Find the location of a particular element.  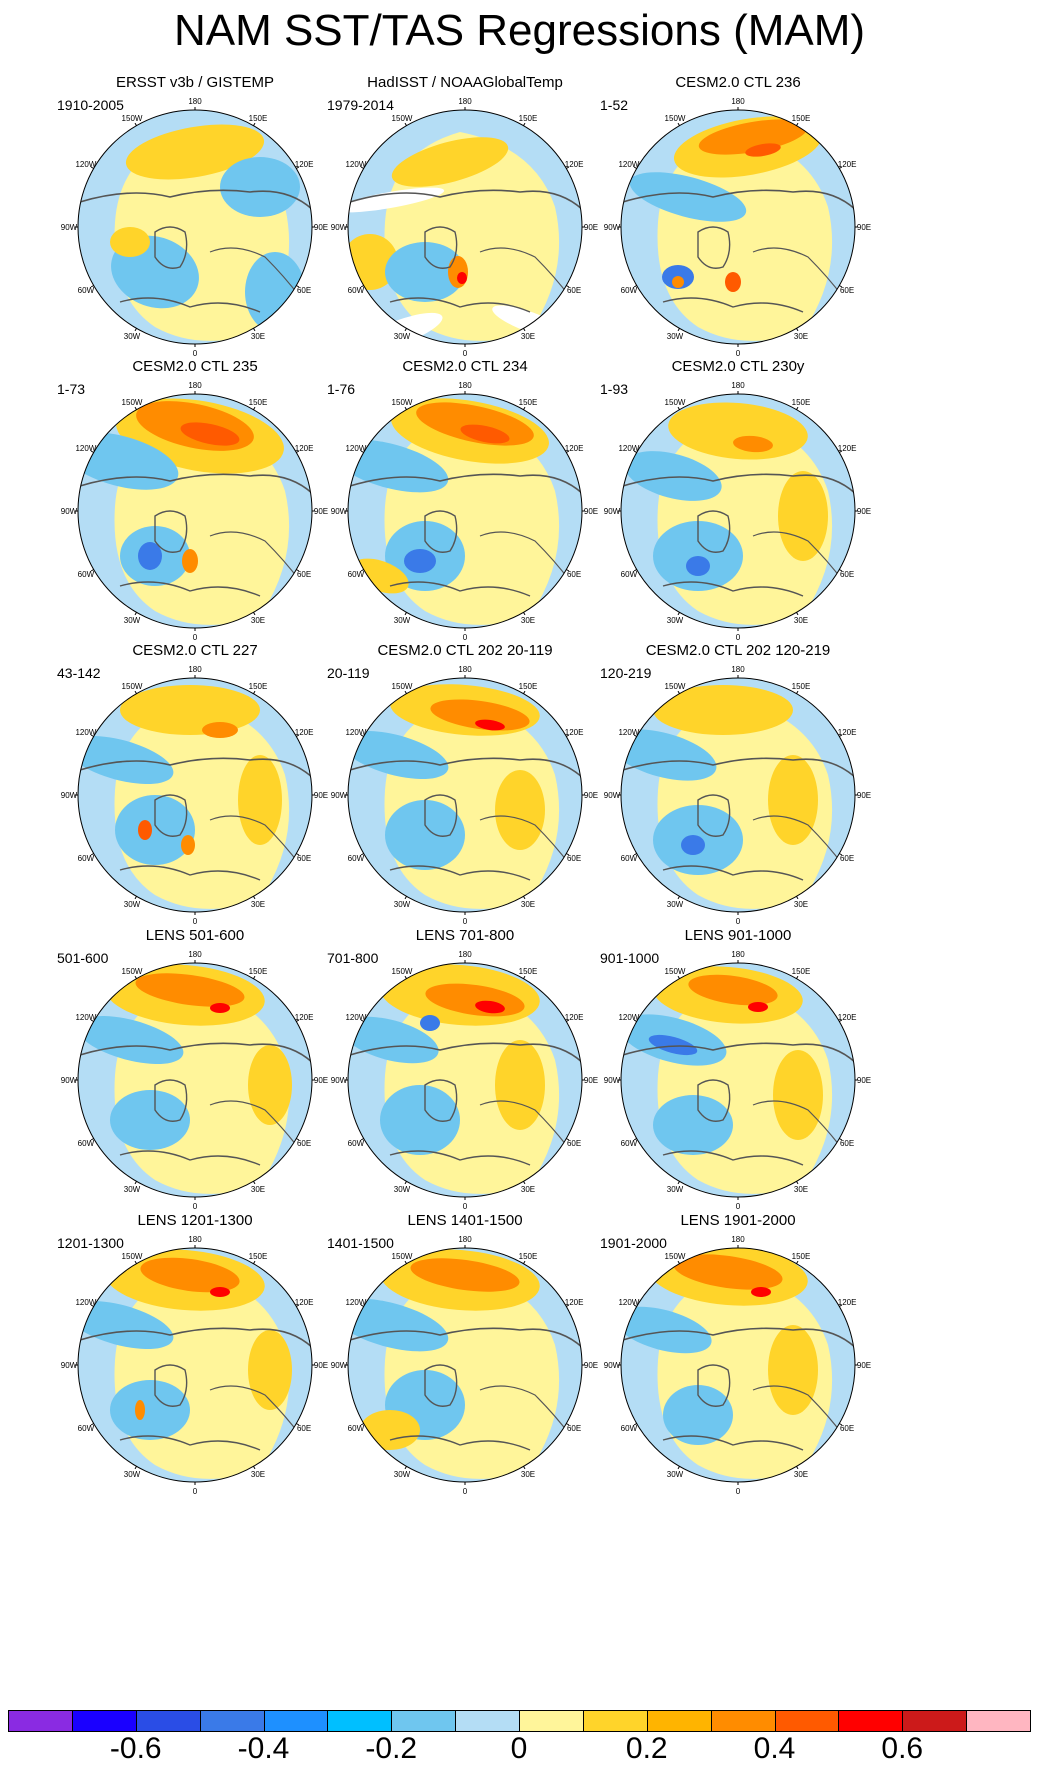

panel-period: 1201-1300 is located at coordinates (90, 1243).